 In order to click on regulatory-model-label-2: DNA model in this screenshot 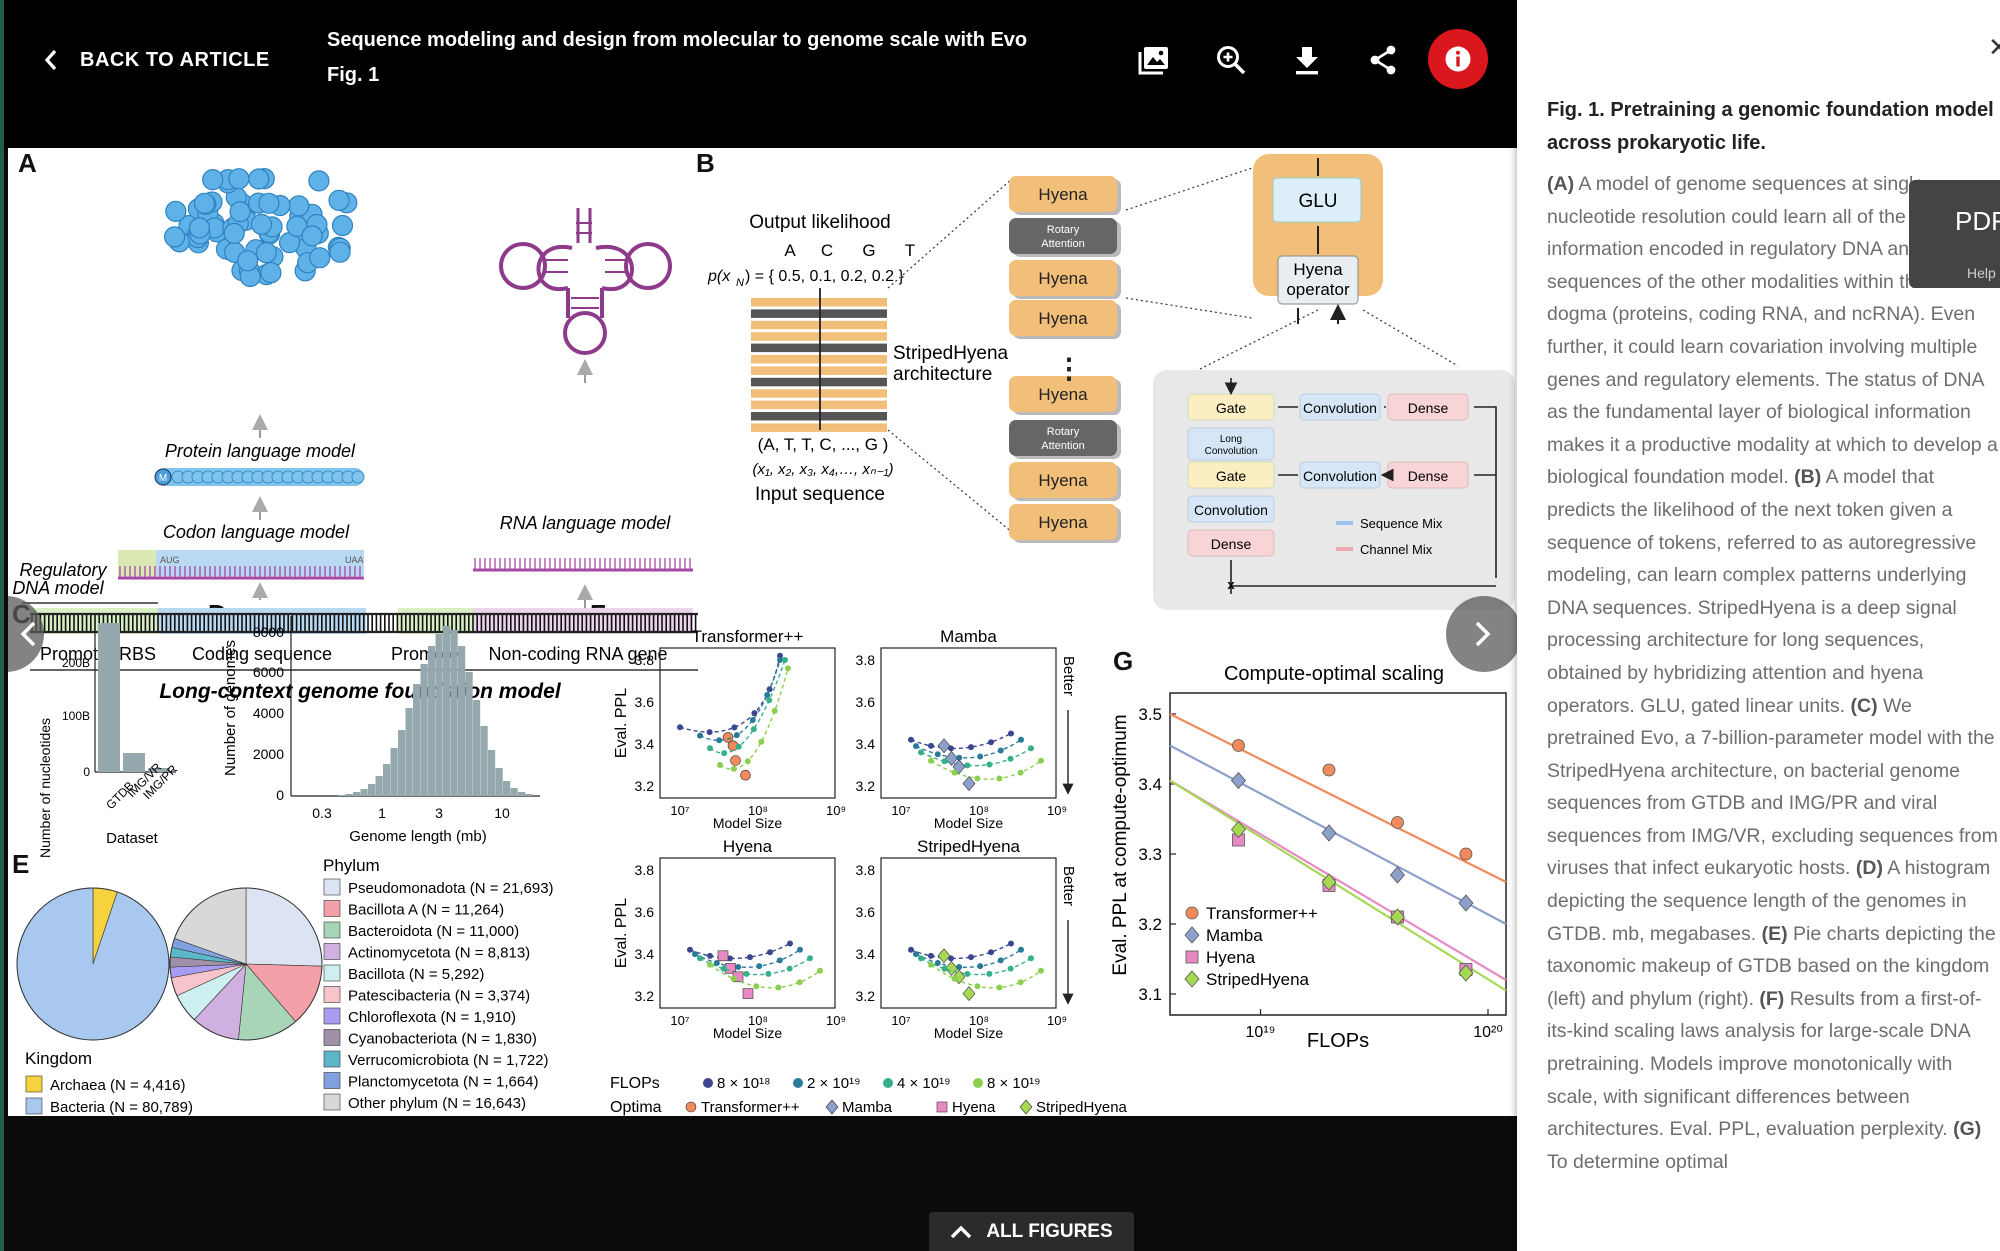, I will do `click(58, 588)`.